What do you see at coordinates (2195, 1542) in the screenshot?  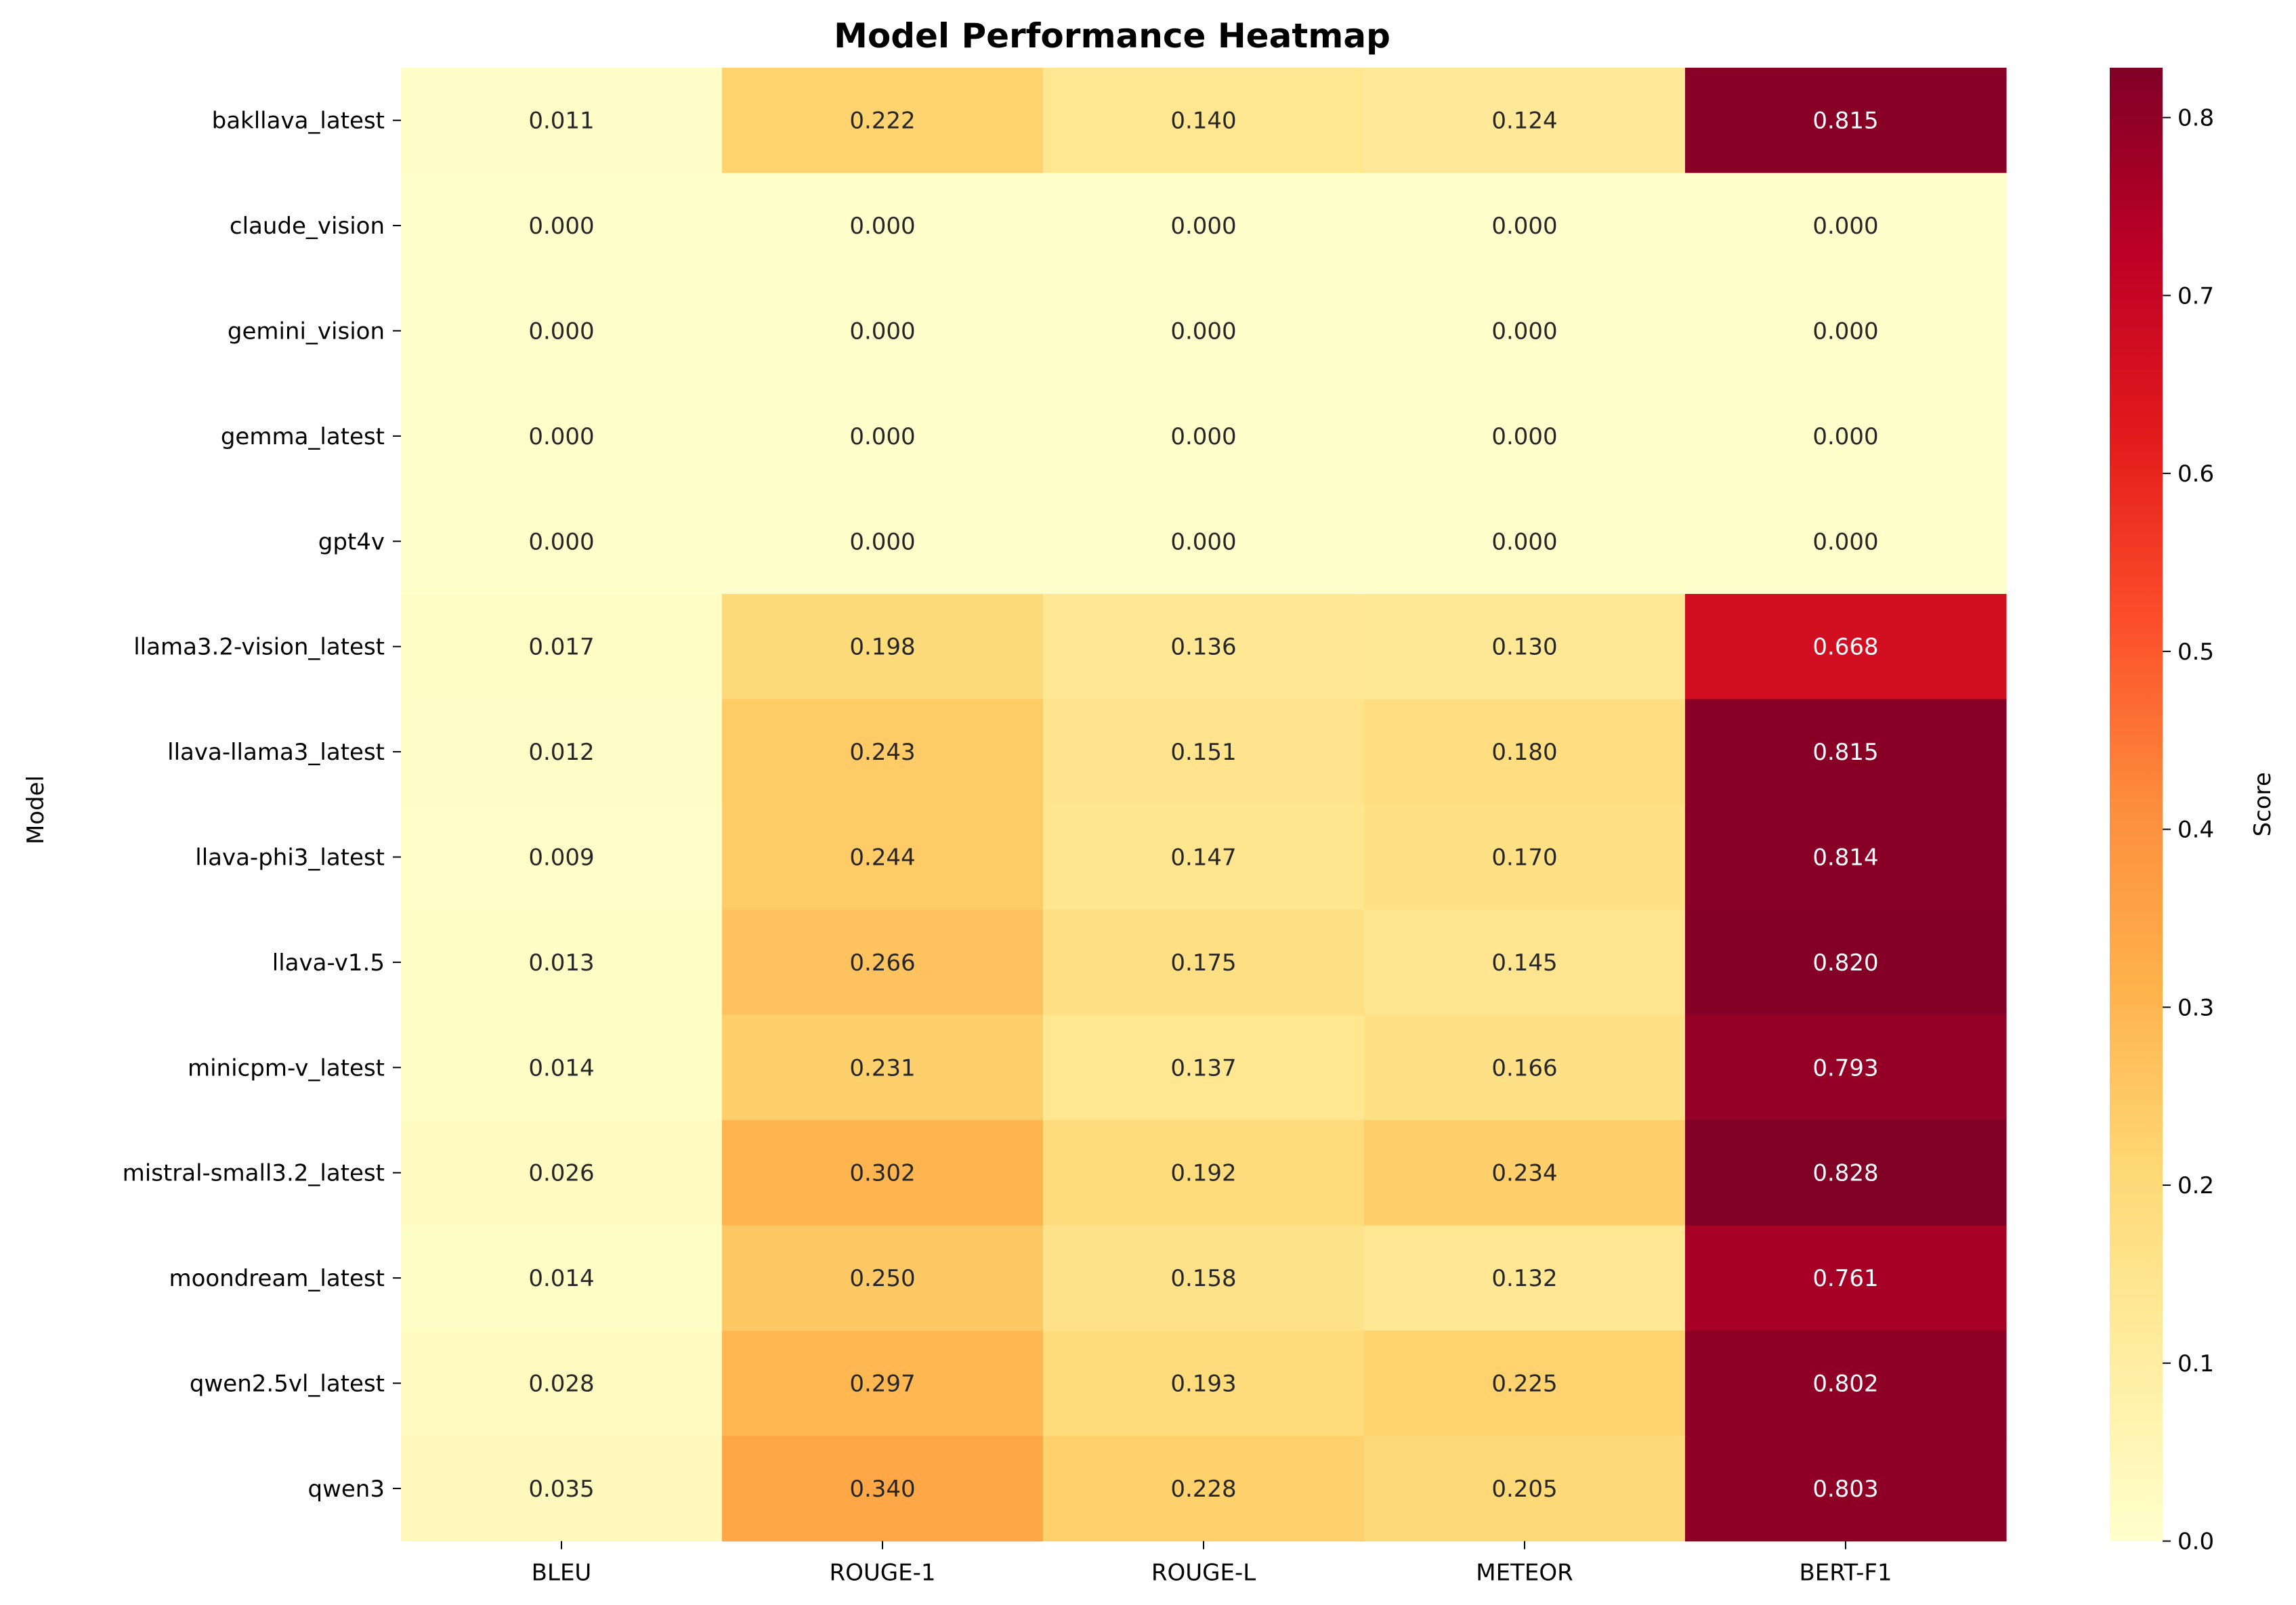 I see `colorbar-tick-label: 0.0` at bounding box center [2195, 1542].